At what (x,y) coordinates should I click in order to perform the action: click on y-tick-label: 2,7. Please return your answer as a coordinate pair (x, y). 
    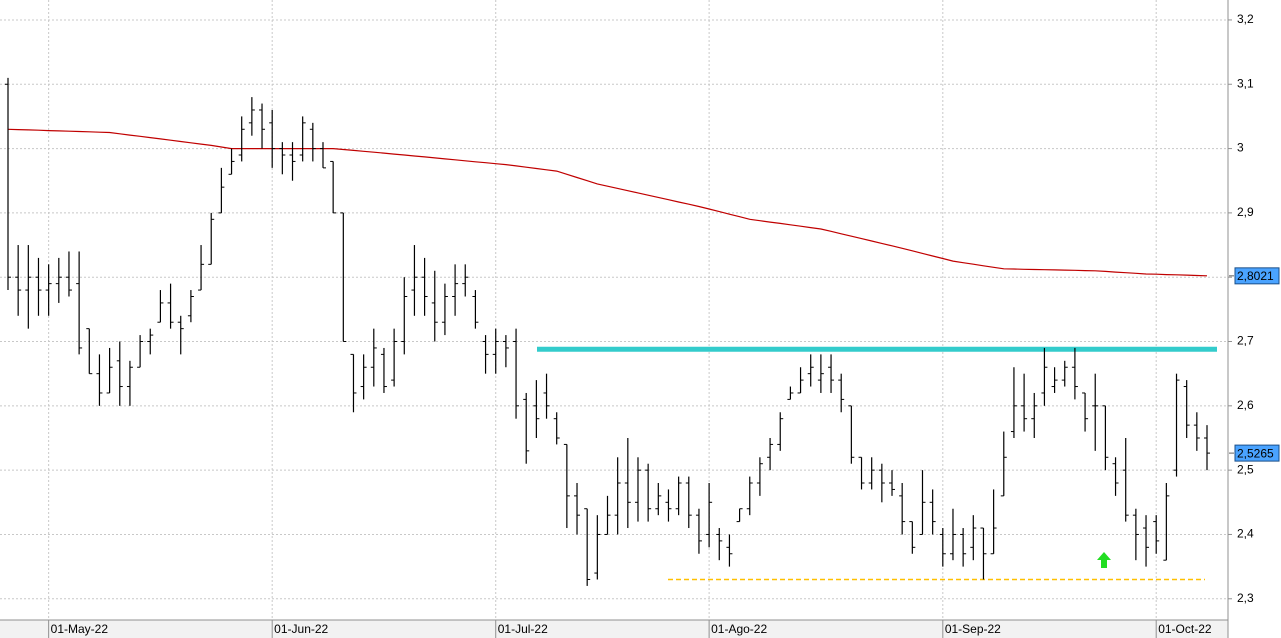
    Looking at the image, I should click on (1245, 341).